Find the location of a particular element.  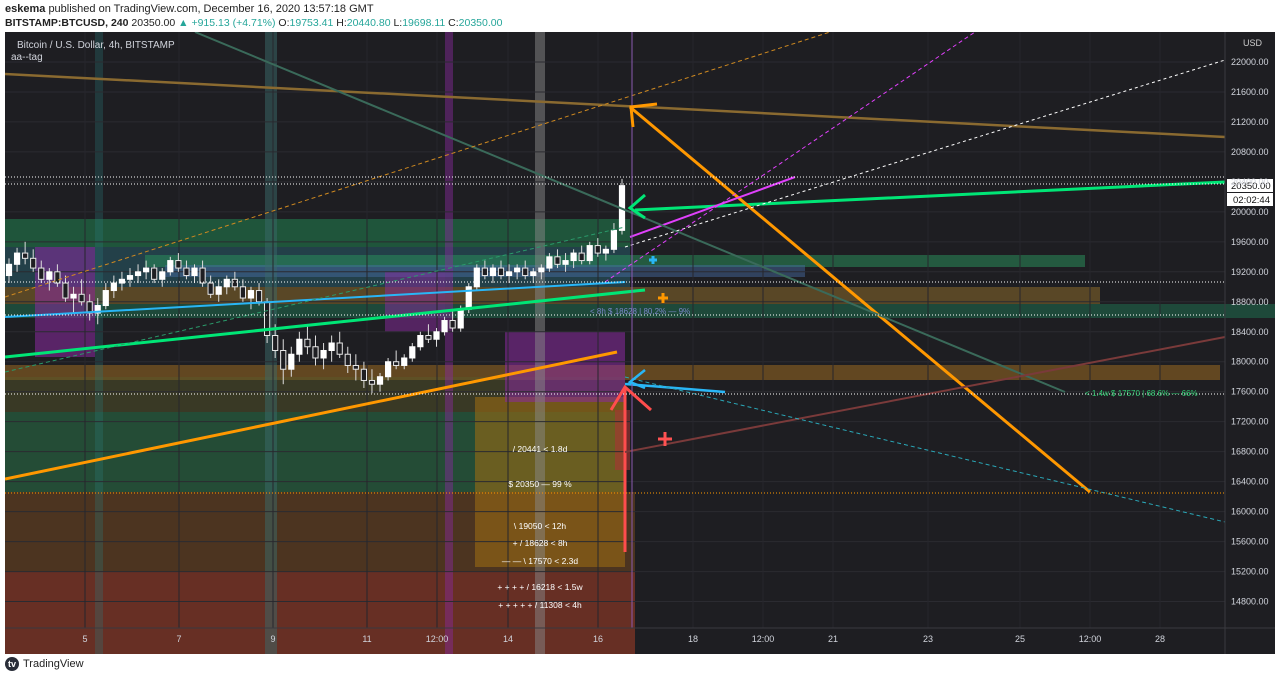

y-tick-15: 20800.00 is located at coordinates (1250, 152).